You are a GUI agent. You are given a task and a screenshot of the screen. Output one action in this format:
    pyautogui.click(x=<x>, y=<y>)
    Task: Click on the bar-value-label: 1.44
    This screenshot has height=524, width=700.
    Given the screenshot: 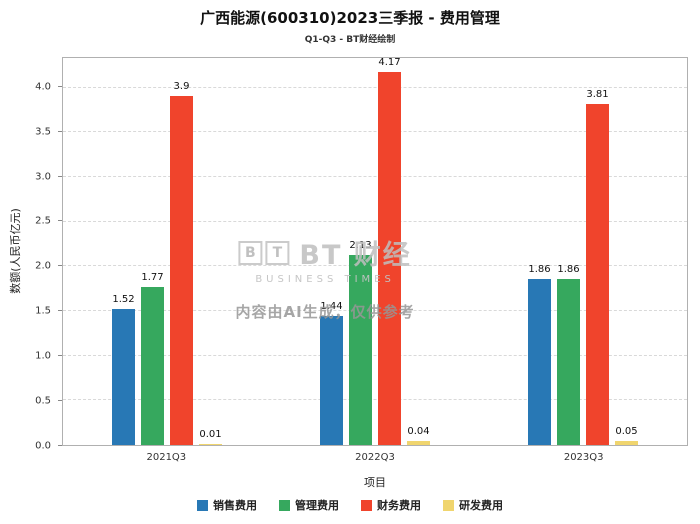 What is the action you would take?
    pyautogui.click(x=331, y=307)
    